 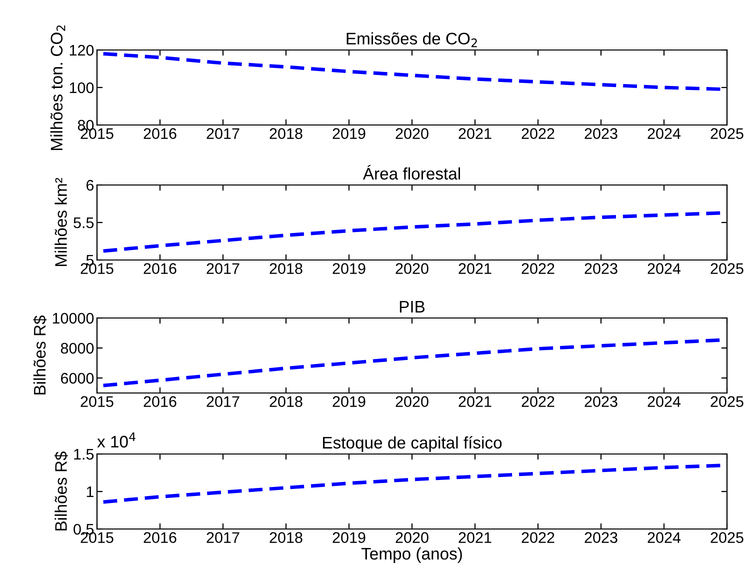 What do you see at coordinates (58, 87) in the screenshot?
I see `y-axis-title: Milhões ton. CO$_{2}$` at bounding box center [58, 87].